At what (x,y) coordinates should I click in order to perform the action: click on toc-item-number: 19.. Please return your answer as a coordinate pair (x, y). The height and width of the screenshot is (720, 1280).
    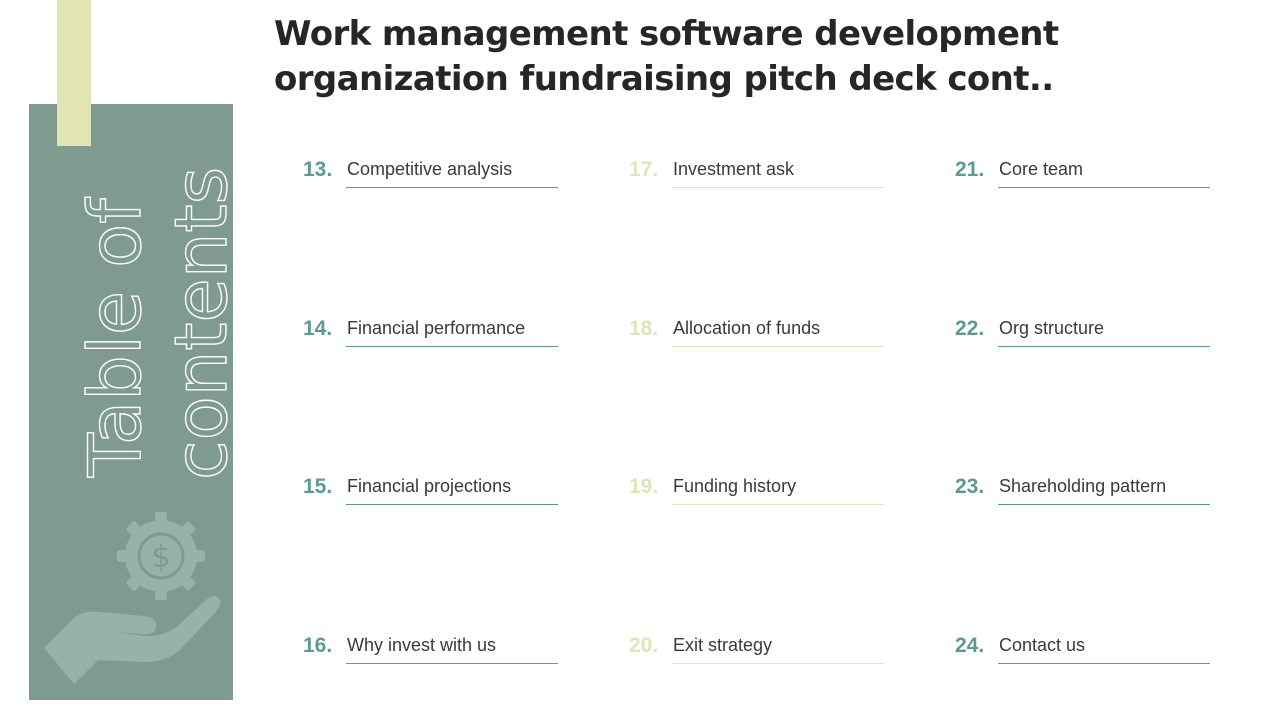
    Looking at the image, I should click on (644, 486).